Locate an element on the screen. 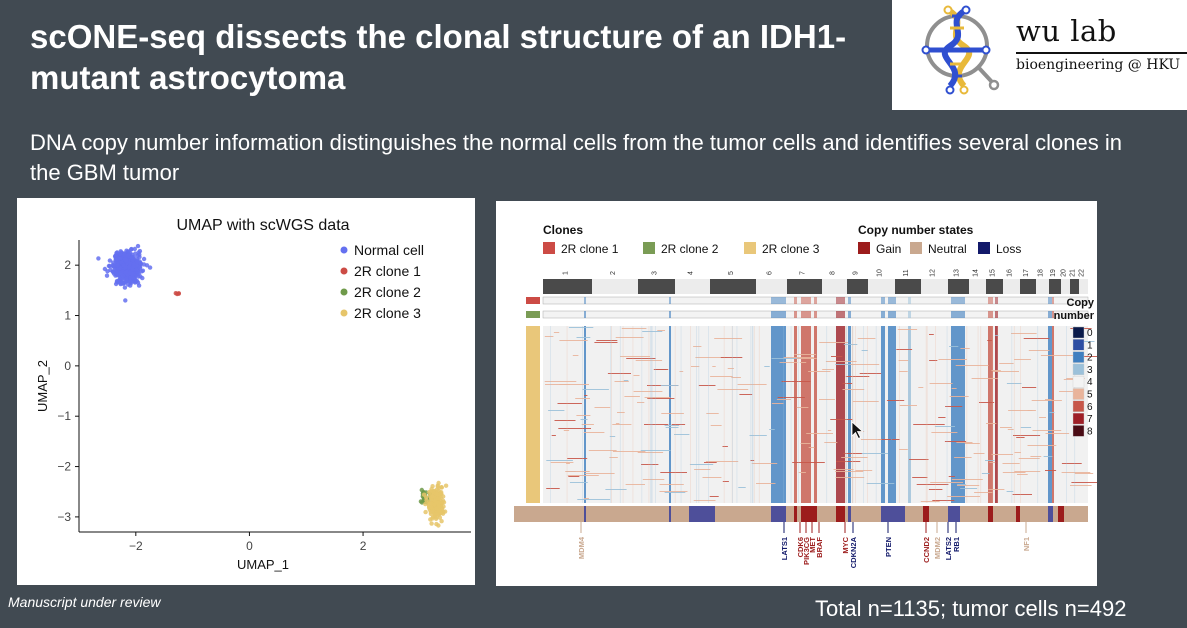  logo-divider is located at coordinates (1101, 53).